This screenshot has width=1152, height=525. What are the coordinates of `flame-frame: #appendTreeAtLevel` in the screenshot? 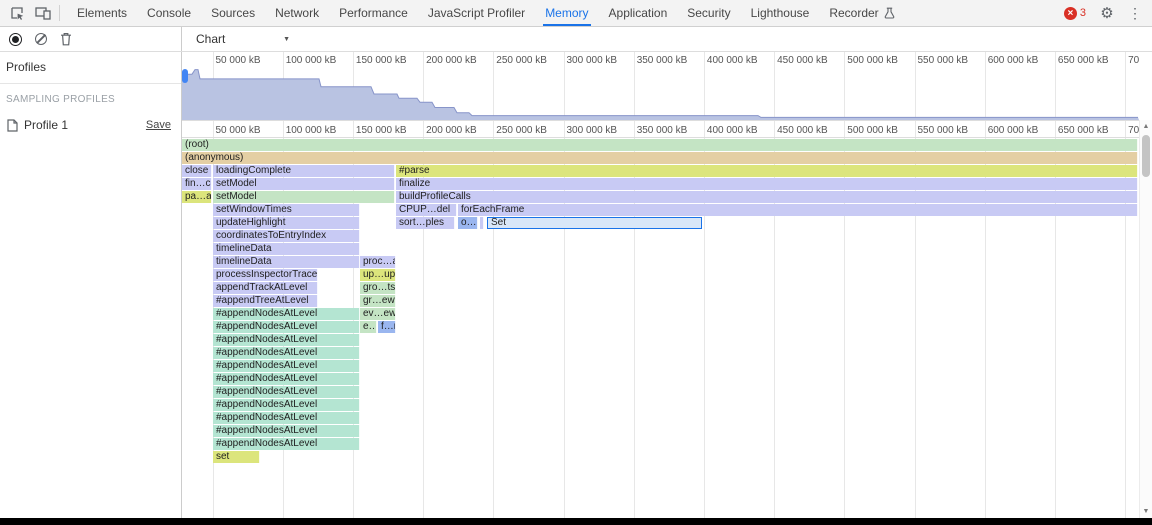 It's located at (265, 301).